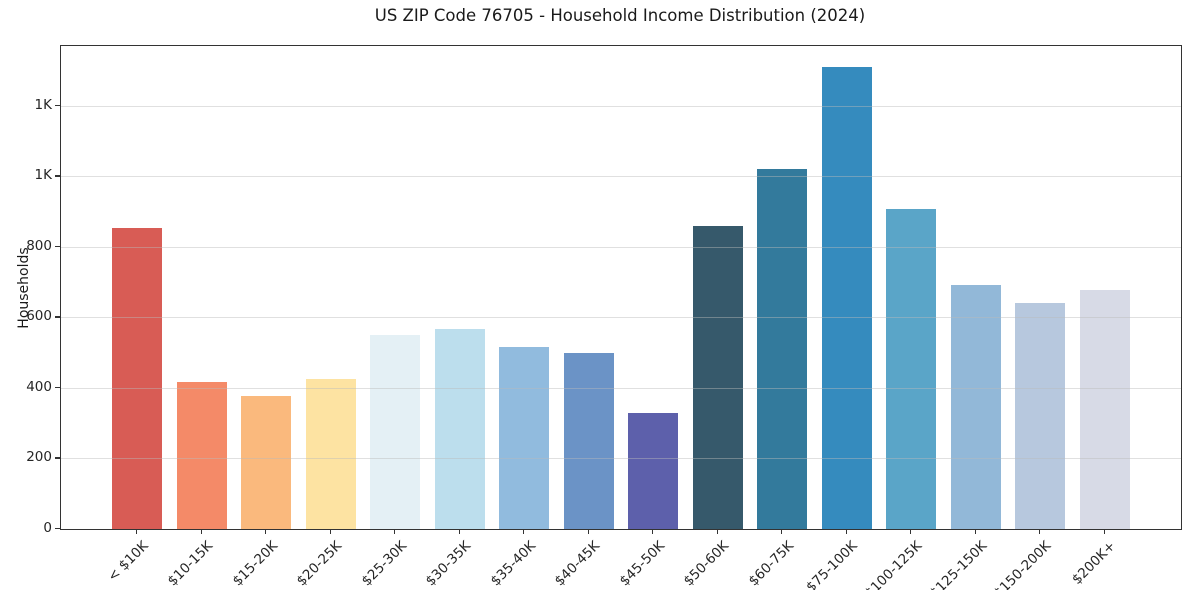  What do you see at coordinates (577, 564) in the screenshot?
I see `x-tick-label: $40-45K` at bounding box center [577, 564].